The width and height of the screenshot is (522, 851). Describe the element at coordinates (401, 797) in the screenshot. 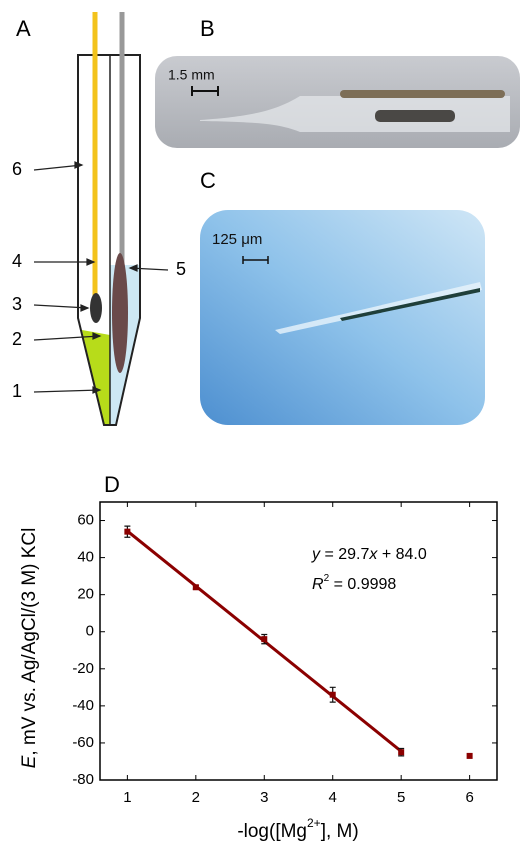

I see `x-tick-label: 5` at that location.